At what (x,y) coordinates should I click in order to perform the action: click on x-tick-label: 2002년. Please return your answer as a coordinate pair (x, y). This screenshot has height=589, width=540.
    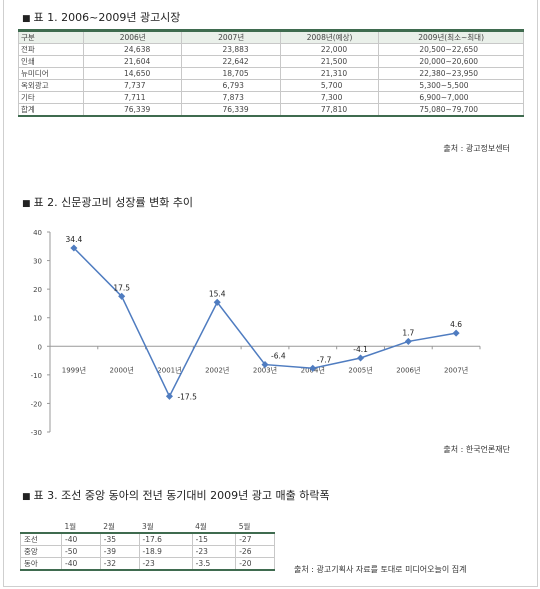
    Looking at the image, I should click on (217, 369).